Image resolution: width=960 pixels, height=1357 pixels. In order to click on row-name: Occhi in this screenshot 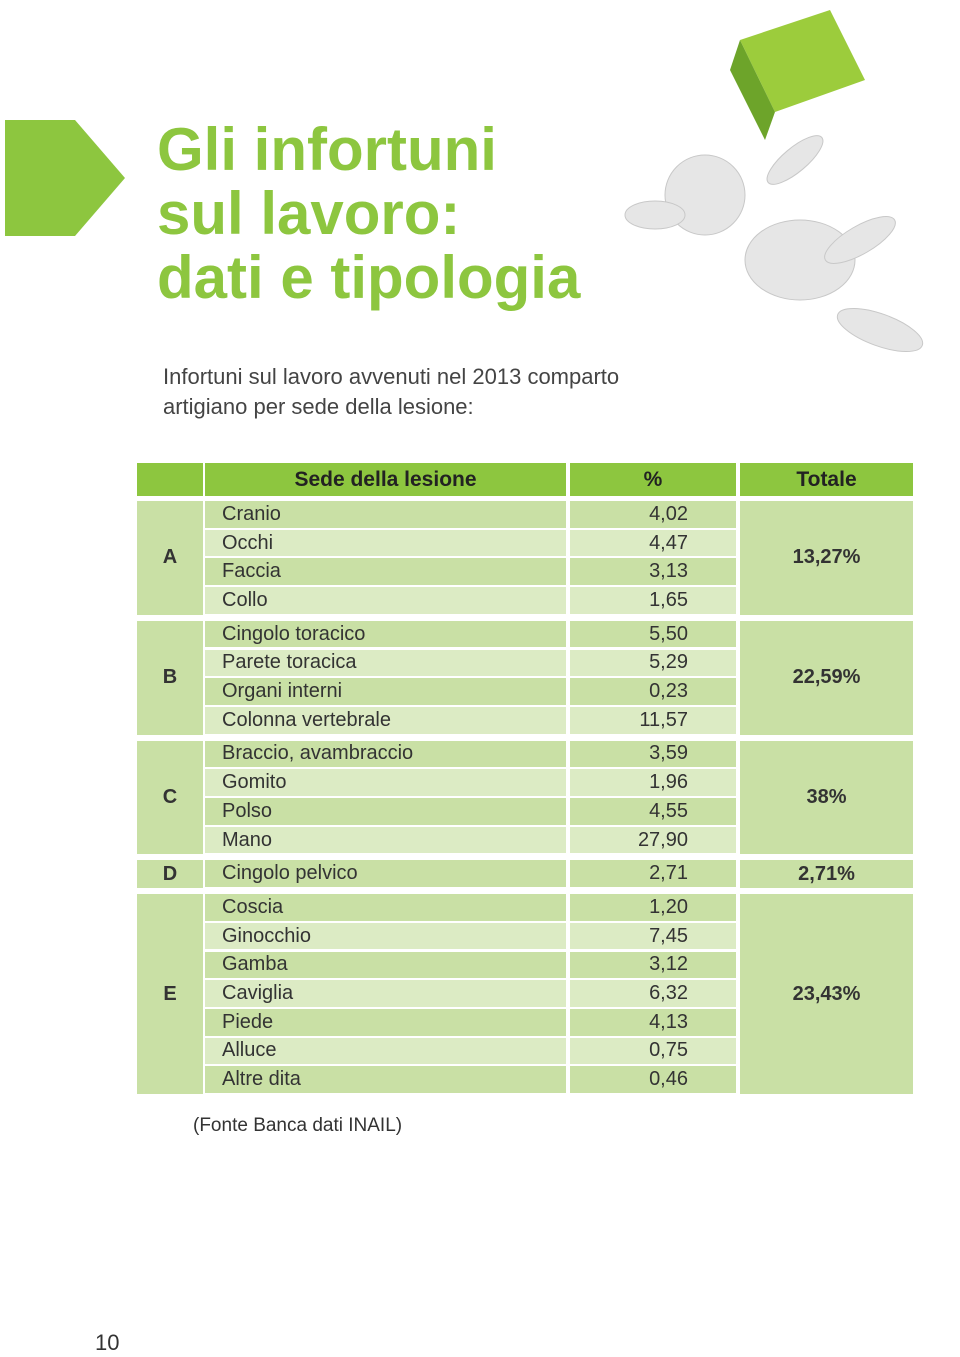, I will do `click(385, 543)`.